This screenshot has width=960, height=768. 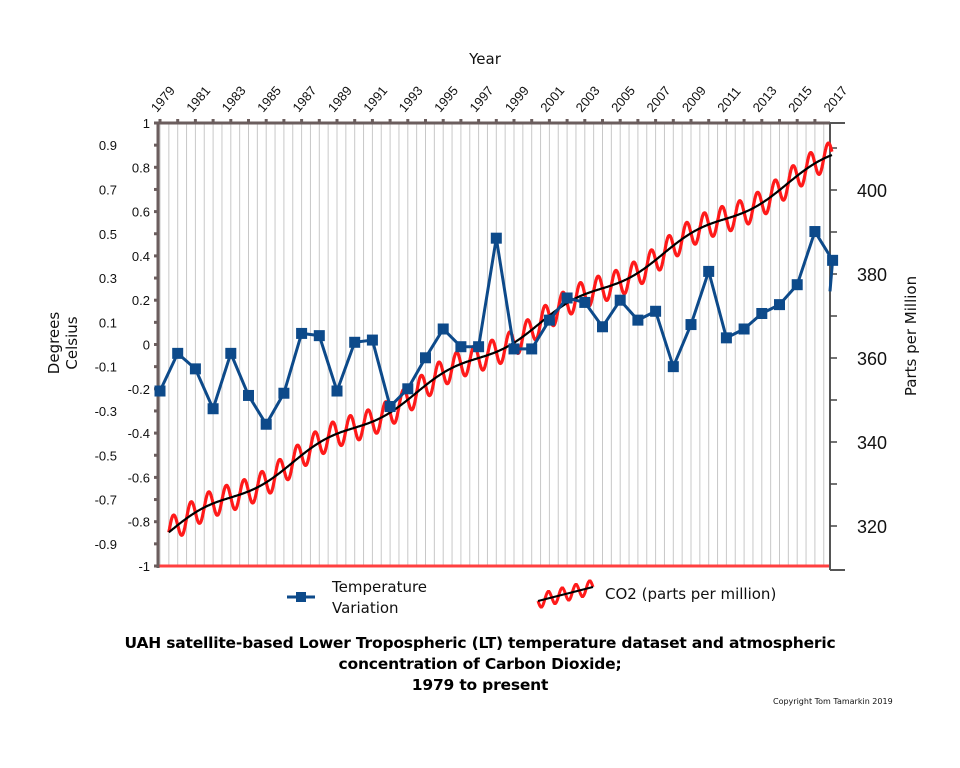 What do you see at coordinates (375, 99) in the screenshot?
I see `x-tick-label: 1991` at bounding box center [375, 99].